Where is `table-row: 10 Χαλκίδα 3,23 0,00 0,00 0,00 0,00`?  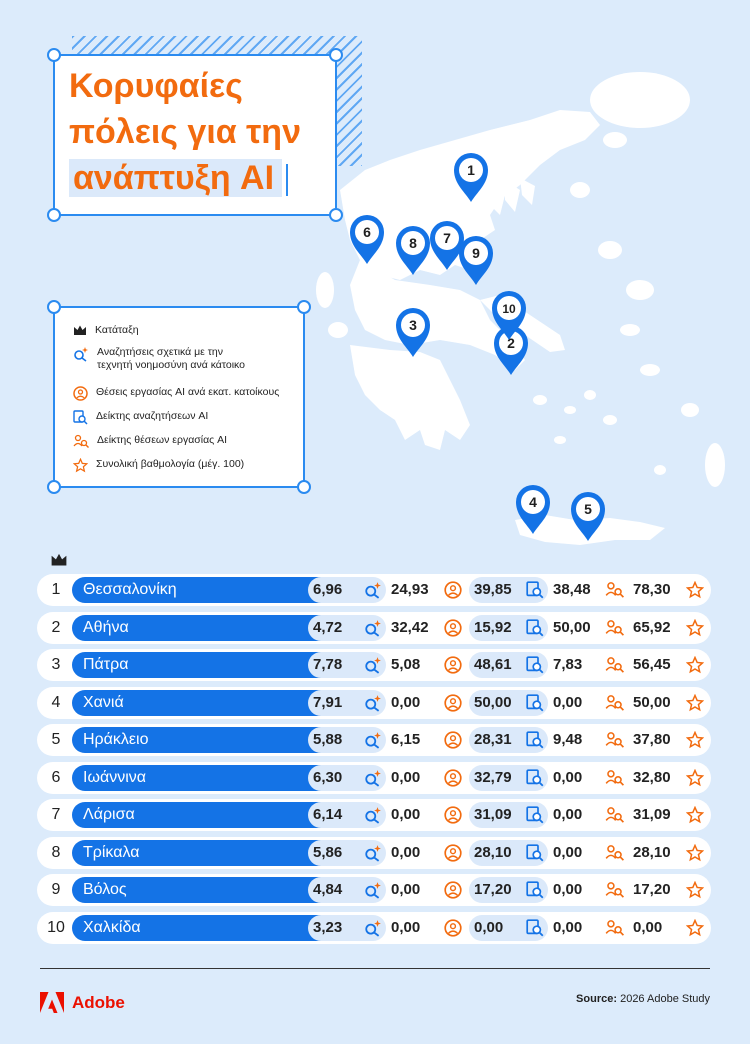 table-row: 10 Χαλκίδα 3,23 0,00 0,00 0,00 0,00 is located at coordinates (374, 927).